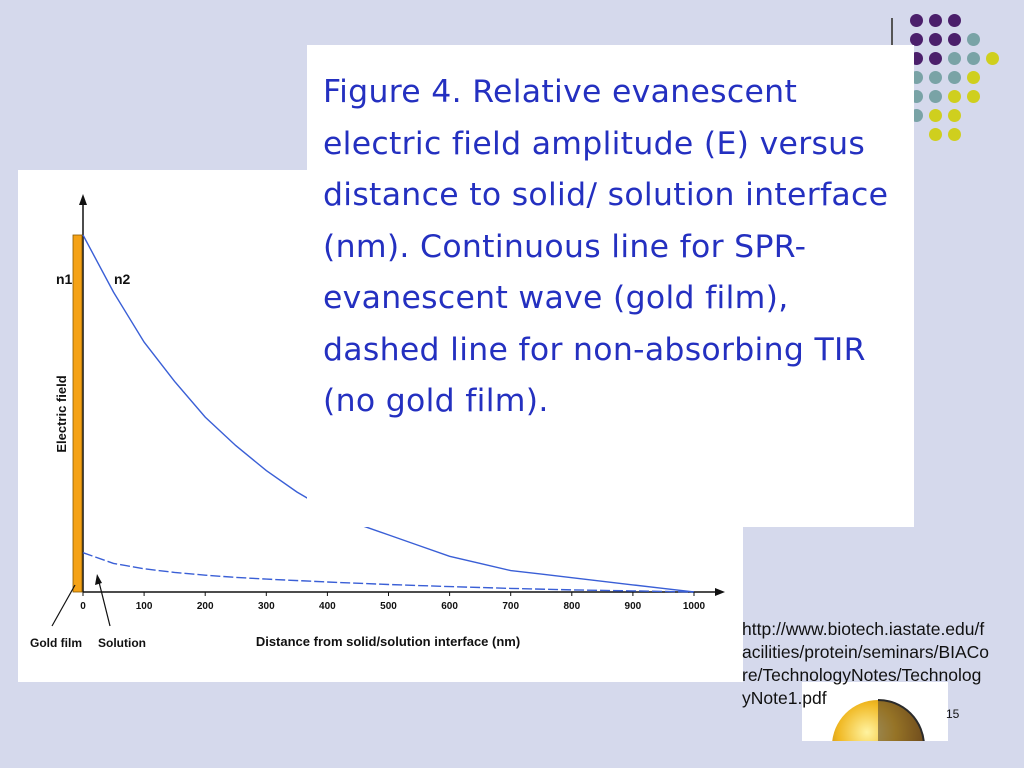 The width and height of the screenshot is (1024, 768). Describe the element at coordinates (63, 605) in the screenshot. I see `gold-film-pointer` at that location.